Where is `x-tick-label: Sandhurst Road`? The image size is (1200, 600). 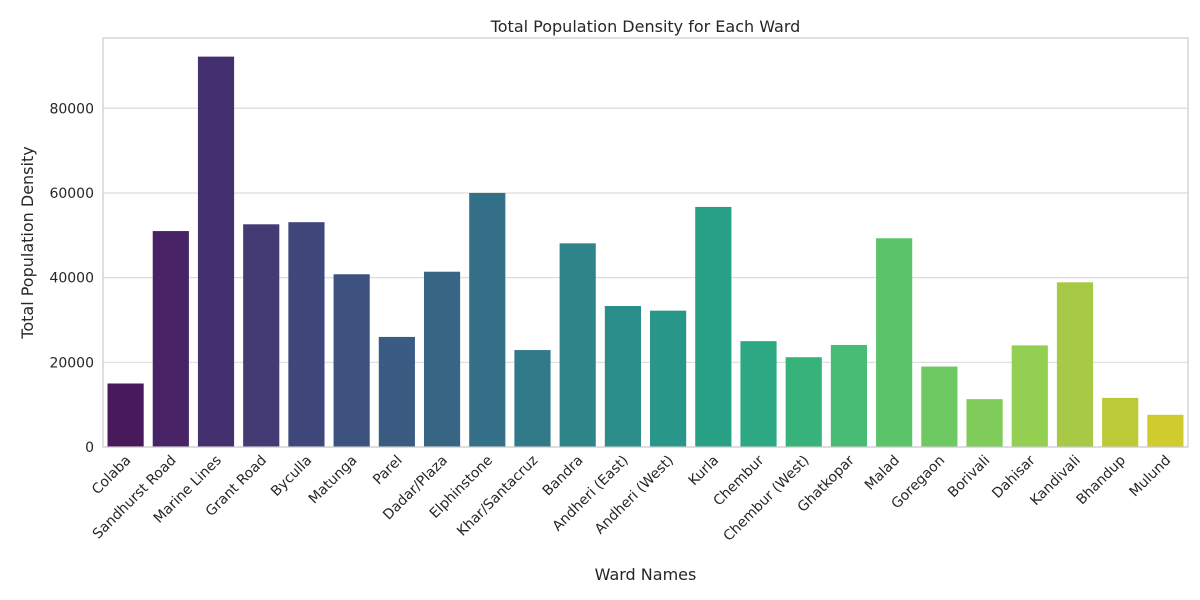
x-tick-label: Sandhurst Road is located at coordinates (135, 498).